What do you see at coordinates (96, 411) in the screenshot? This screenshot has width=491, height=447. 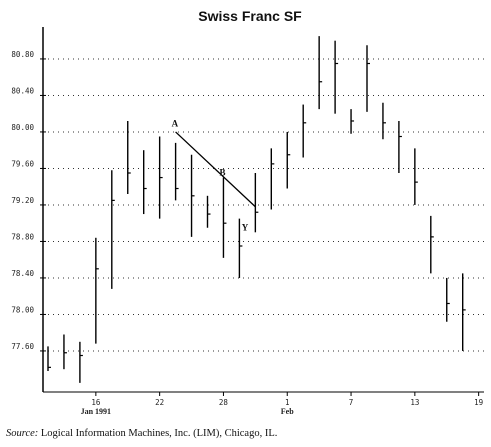 I see `month-label: Jan 1991` at bounding box center [96, 411].